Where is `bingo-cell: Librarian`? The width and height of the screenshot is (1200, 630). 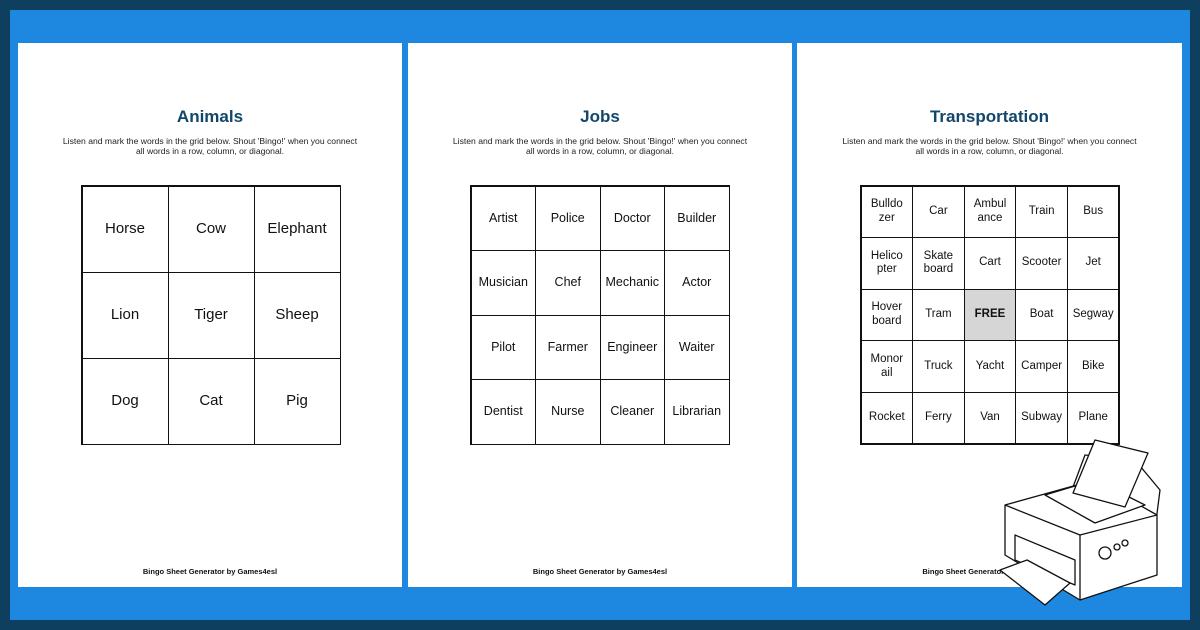 bingo-cell: Librarian is located at coordinates (697, 412).